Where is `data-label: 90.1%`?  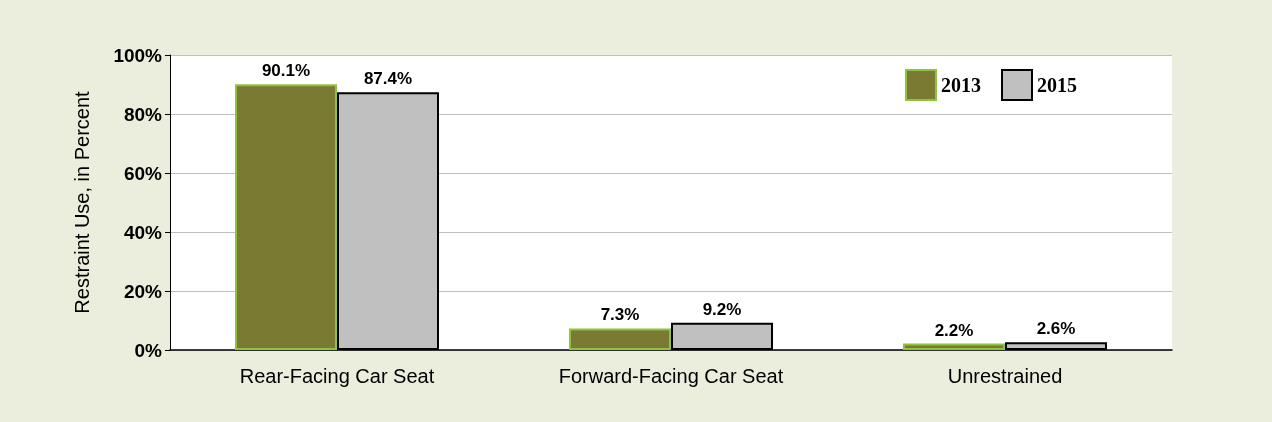
data-label: 90.1% is located at coordinates (286, 71).